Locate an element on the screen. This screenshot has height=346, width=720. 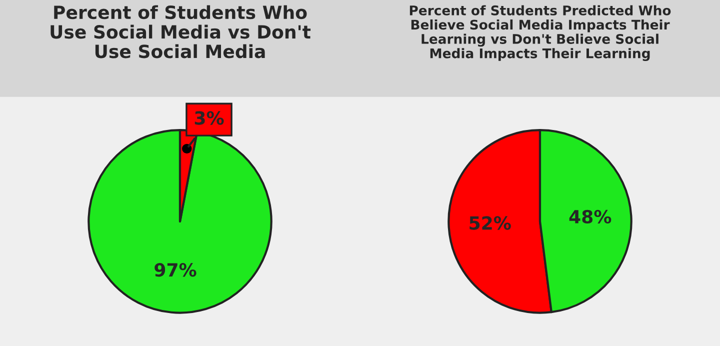
data-label: 48% is located at coordinates (590, 217).